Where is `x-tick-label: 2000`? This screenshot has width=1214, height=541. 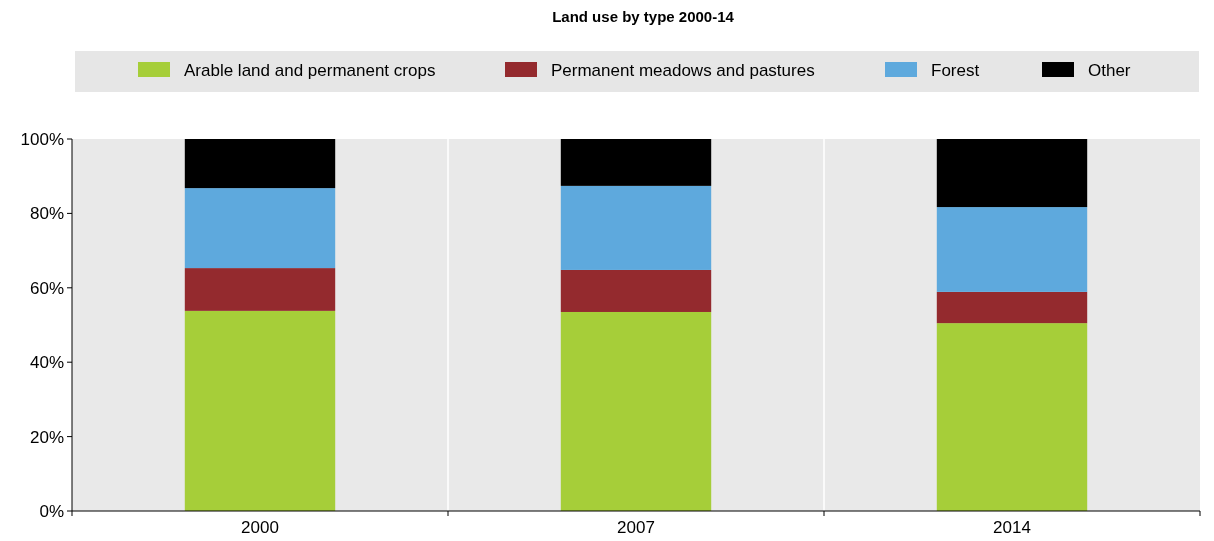
x-tick-label: 2000 is located at coordinates (260, 527).